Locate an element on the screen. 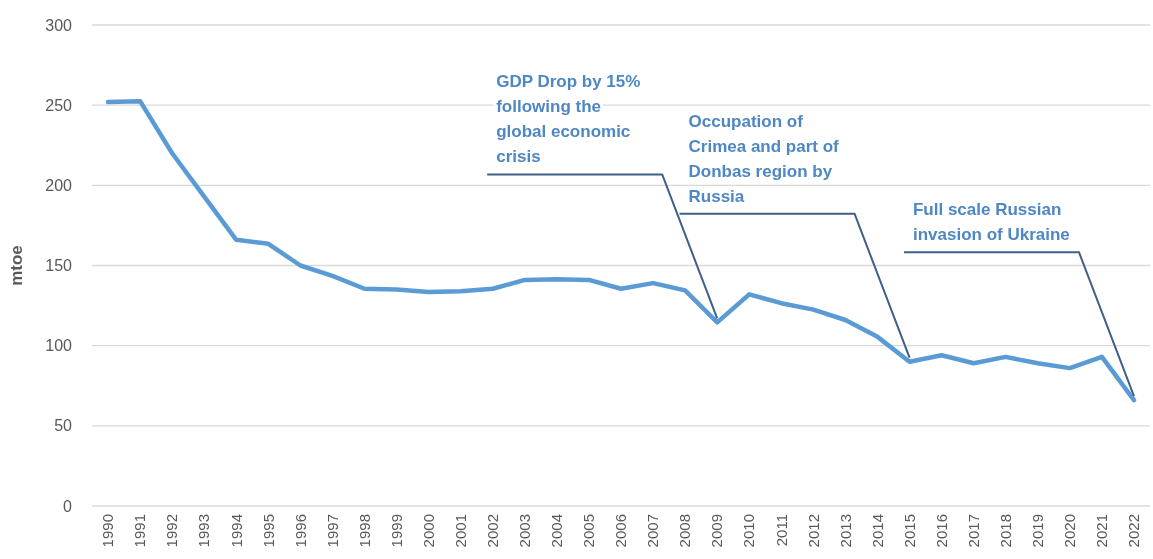 The width and height of the screenshot is (1153, 559). x-tick-label: 2006 is located at coordinates (621, 531).